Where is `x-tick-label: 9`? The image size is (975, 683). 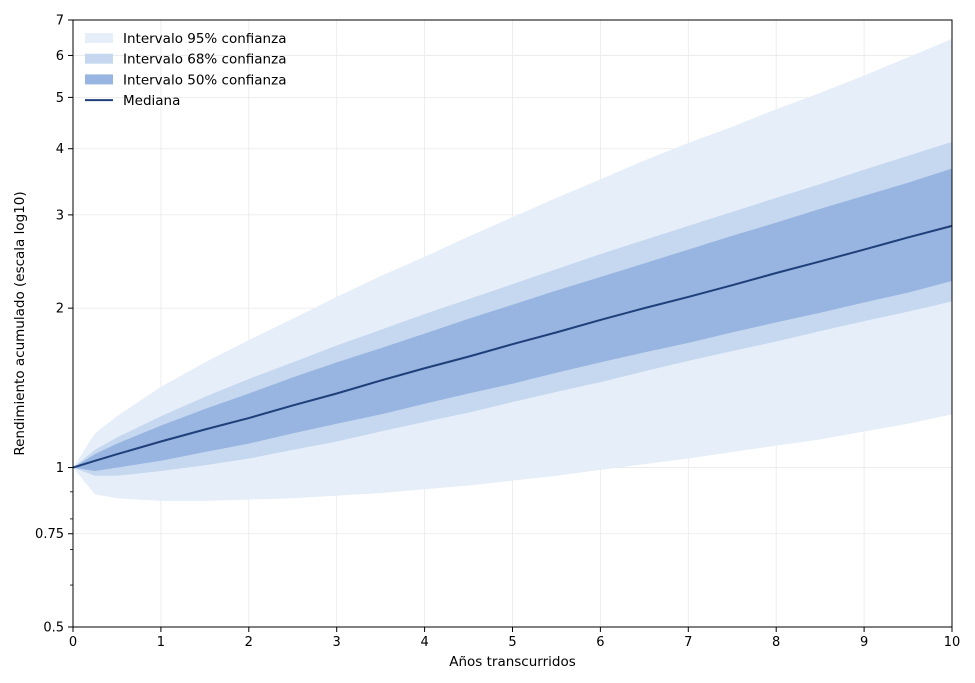
x-tick-label: 9 is located at coordinates (864, 642).